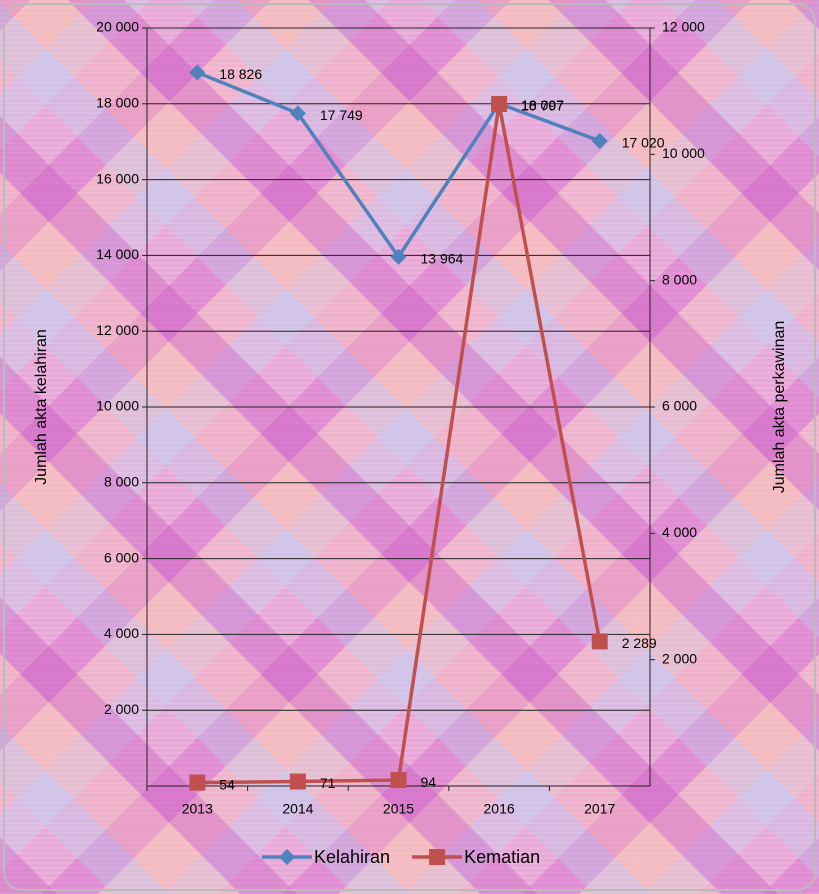 This screenshot has width=819, height=894. I want to click on y-axis-title: Jumlah akta kelahiran, so click(41, 407).